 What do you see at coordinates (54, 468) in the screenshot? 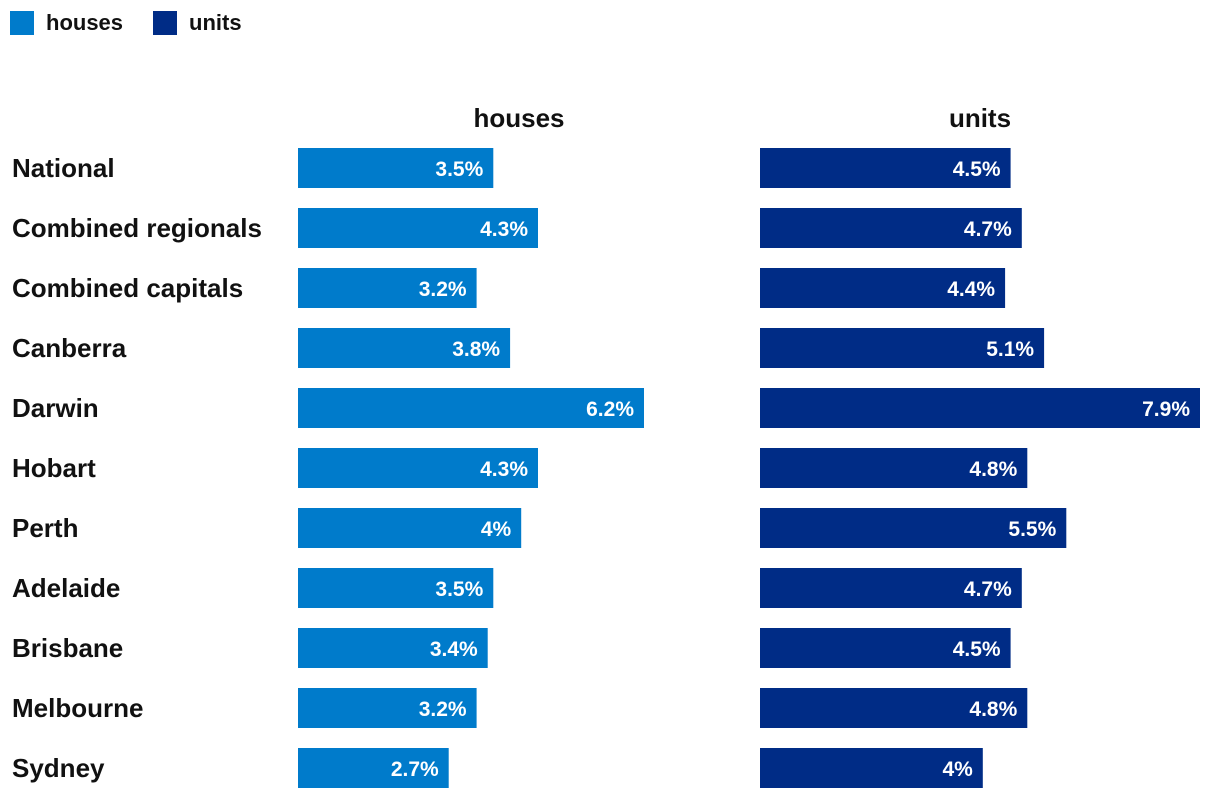
I see `row-label: Hobart` at bounding box center [54, 468].